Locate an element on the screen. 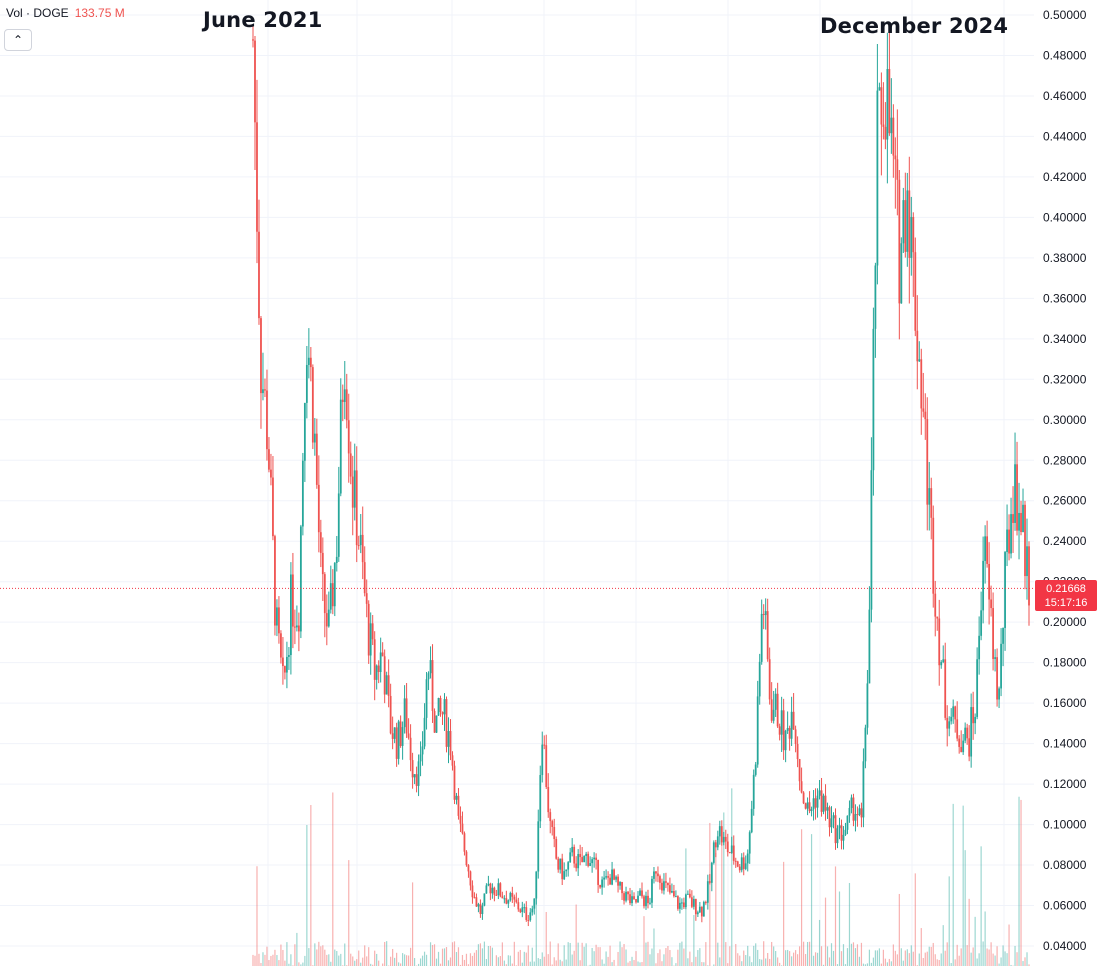 The height and width of the screenshot is (966, 1098). y-tick-label: 0.24000 is located at coordinates (1065, 541).